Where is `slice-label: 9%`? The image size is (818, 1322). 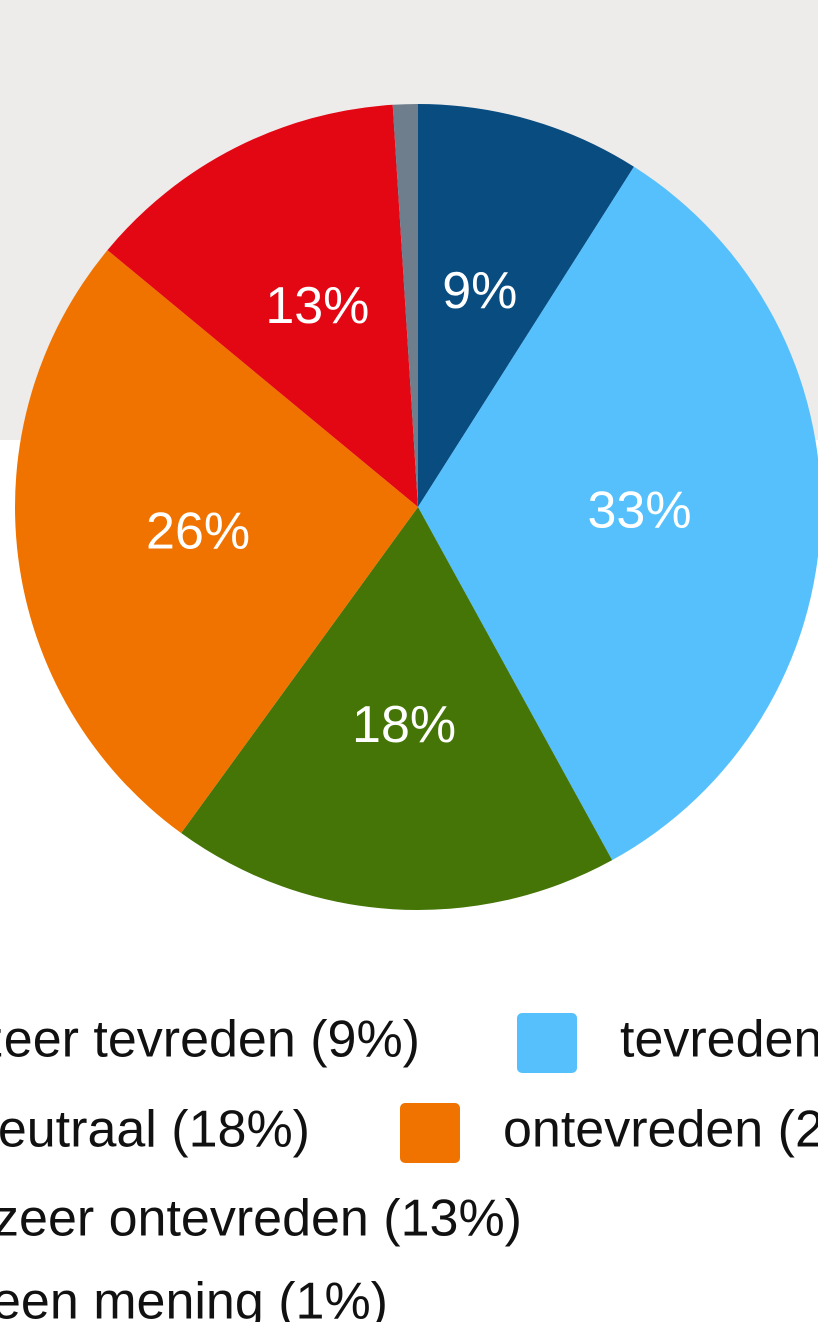
slice-label: 9% is located at coordinates (479, 291).